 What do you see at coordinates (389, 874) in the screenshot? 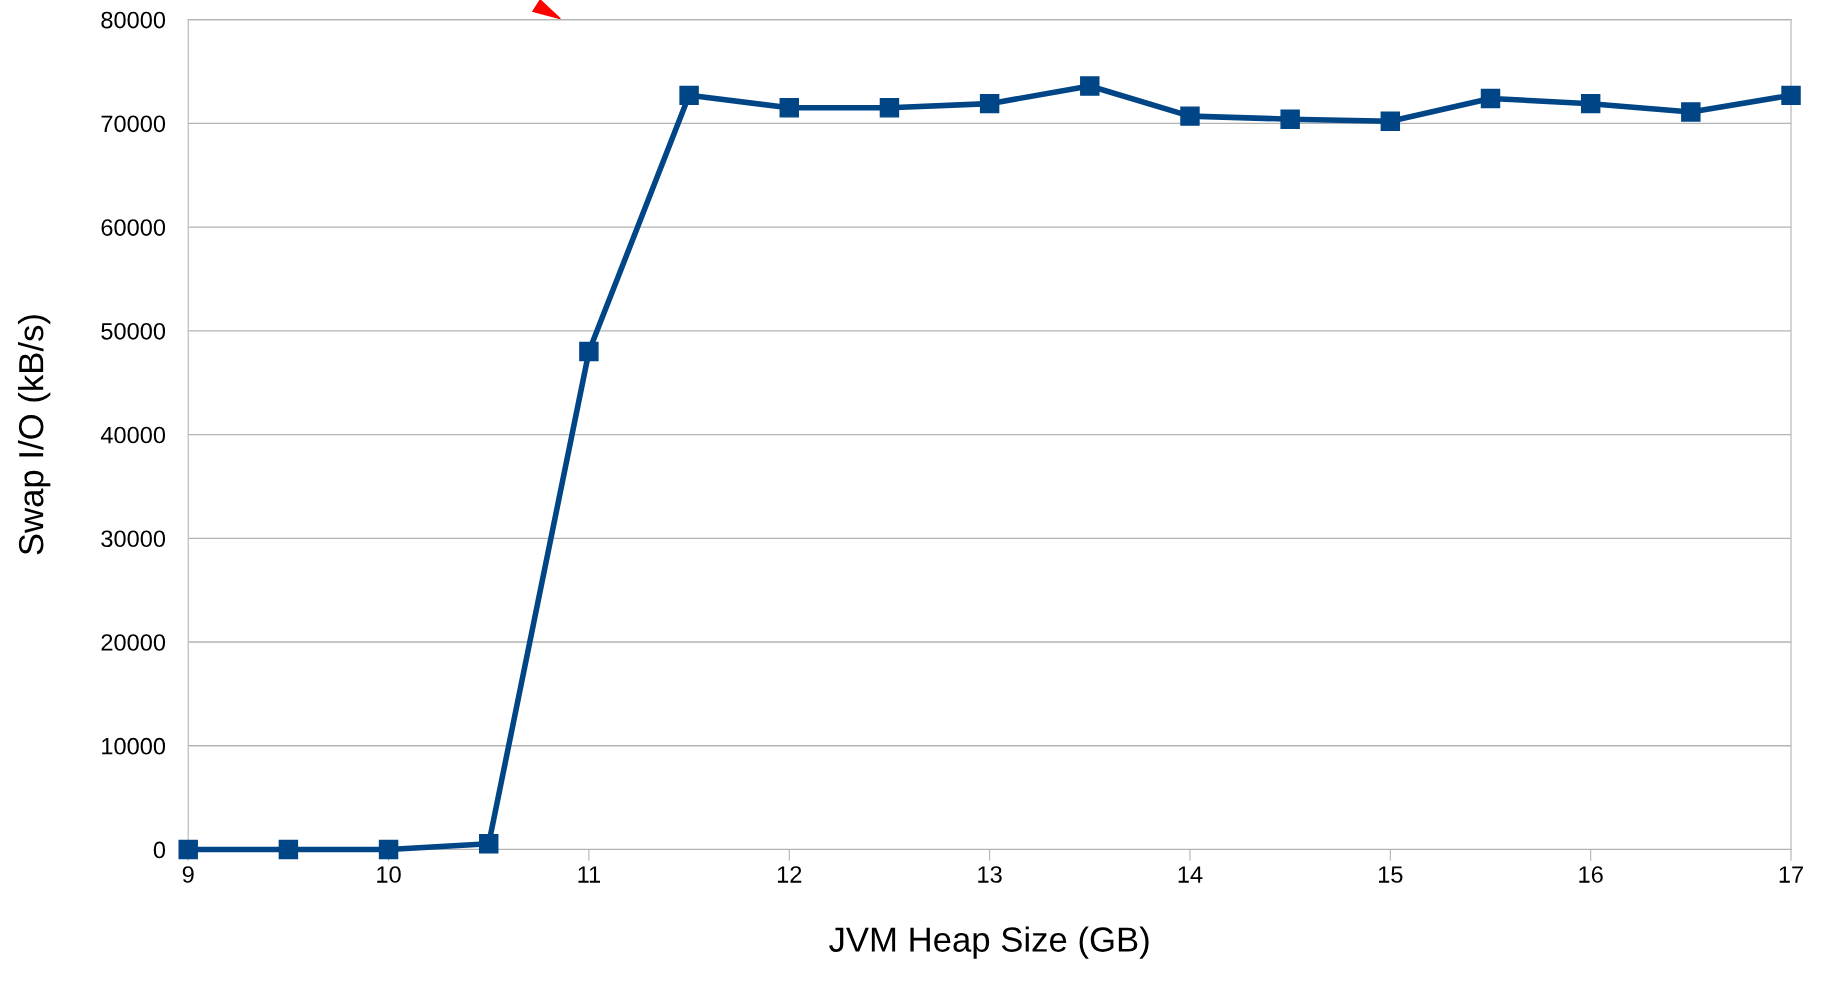
I see `x-tick-label: 10` at bounding box center [389, 874].